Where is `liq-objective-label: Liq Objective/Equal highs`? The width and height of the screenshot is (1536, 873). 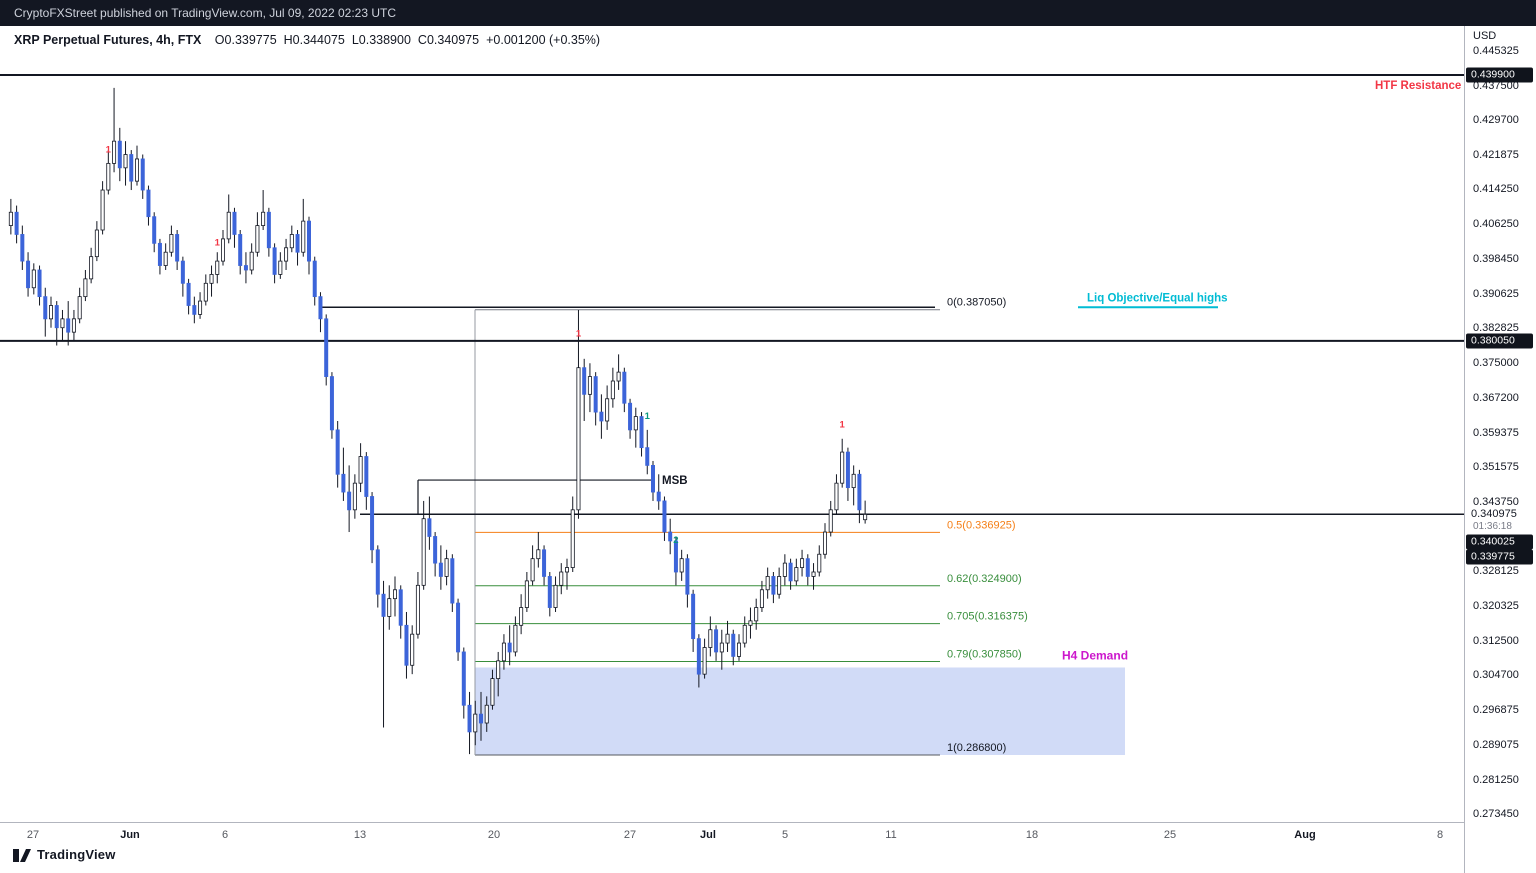
liq-objective-label: Liq Objective/Equal highs is located at coordinates (1157, 298).